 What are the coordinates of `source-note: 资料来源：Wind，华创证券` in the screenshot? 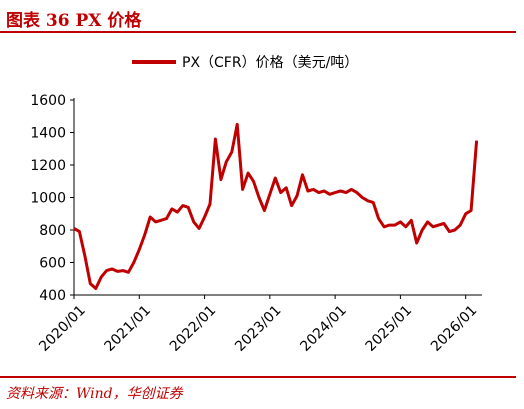 It's located at (94, 394).